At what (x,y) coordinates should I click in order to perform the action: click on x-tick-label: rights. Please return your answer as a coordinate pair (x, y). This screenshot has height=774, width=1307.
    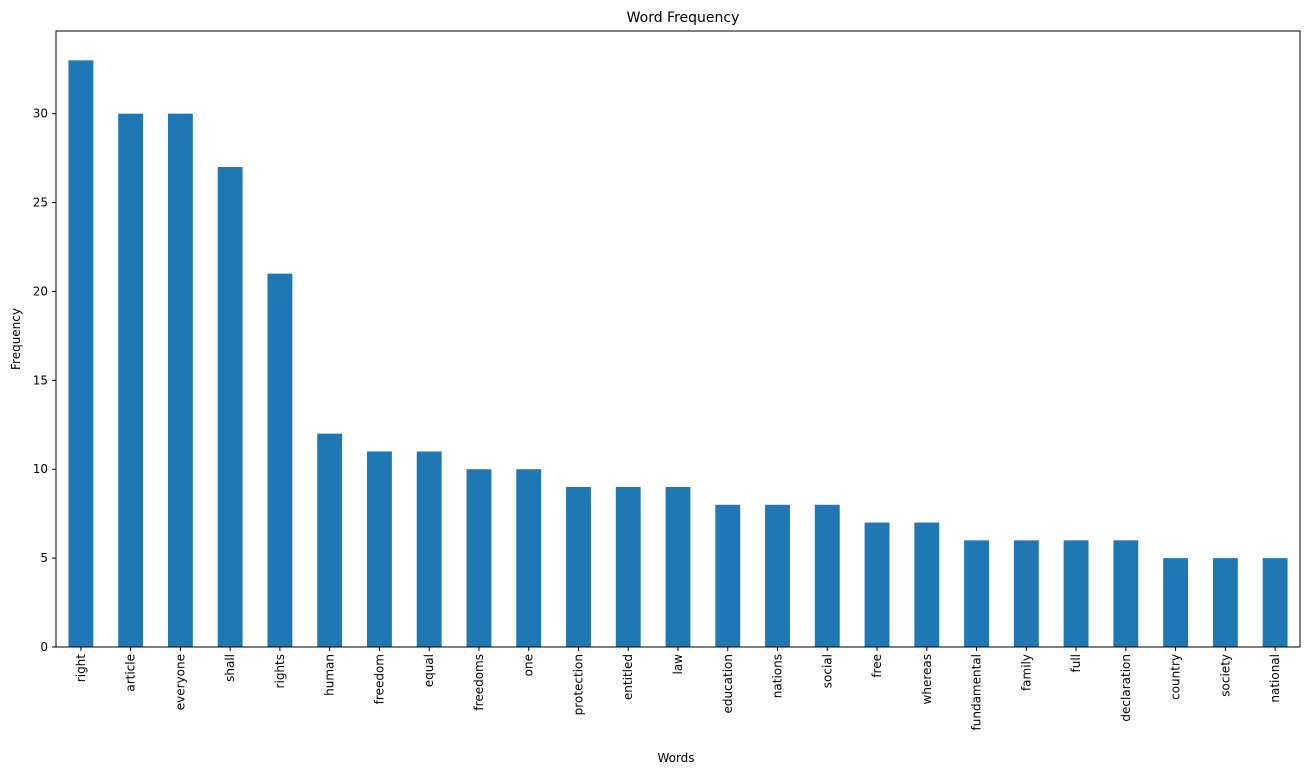
    Looking at the image, I should click on (280, 671).